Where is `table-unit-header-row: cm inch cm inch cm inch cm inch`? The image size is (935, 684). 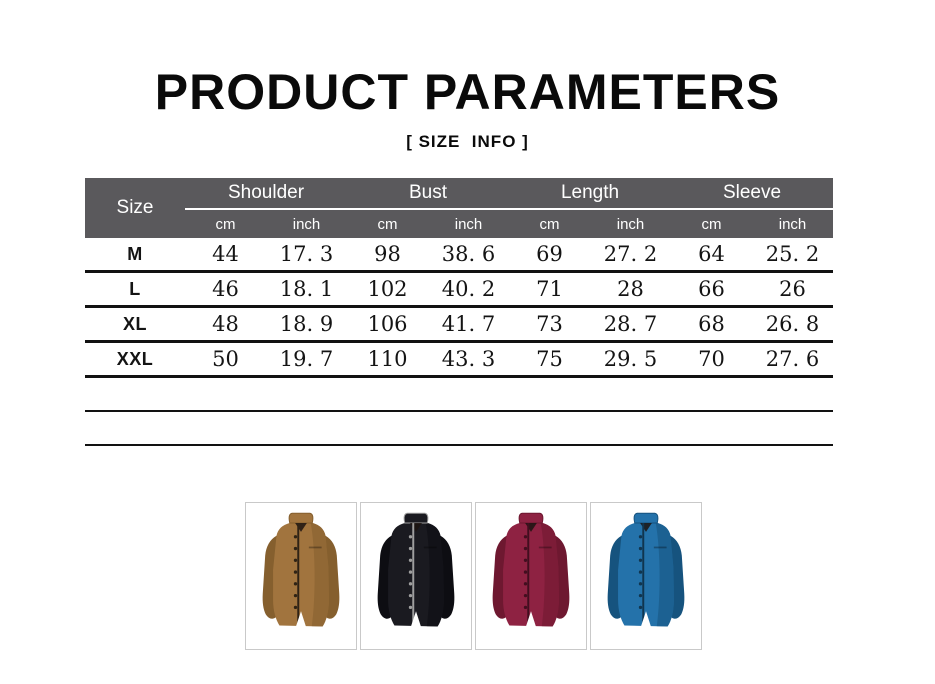 table-unit-header-row: cm inch cm inch cm inch cm inch is located at coordinates (459, 223).